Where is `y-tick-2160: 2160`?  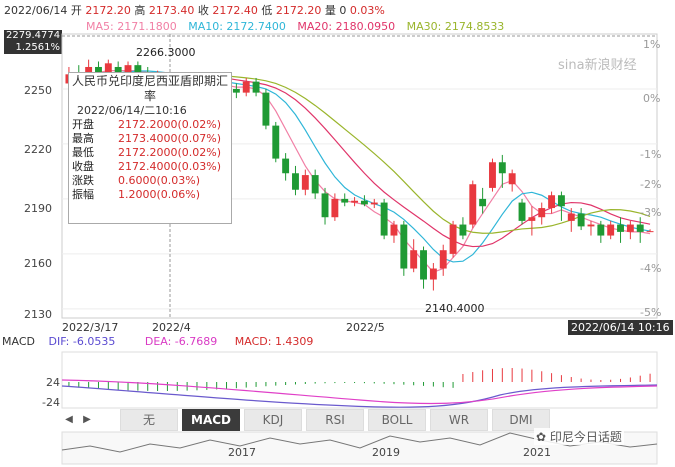 y-tick-2160: 2160 is located at coordinates (38, 263).